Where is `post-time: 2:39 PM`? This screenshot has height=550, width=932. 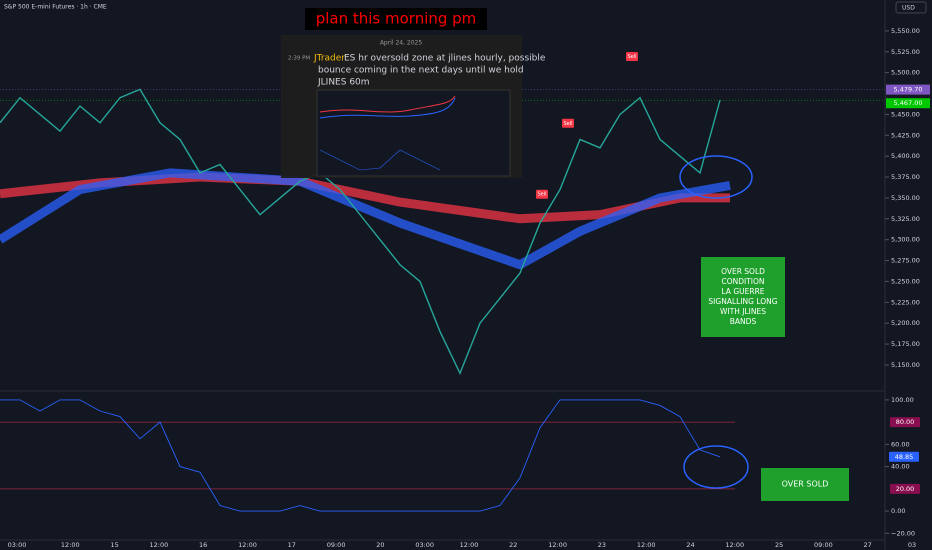 post-time: 2:39 PM is located at coordinates (299, 59).